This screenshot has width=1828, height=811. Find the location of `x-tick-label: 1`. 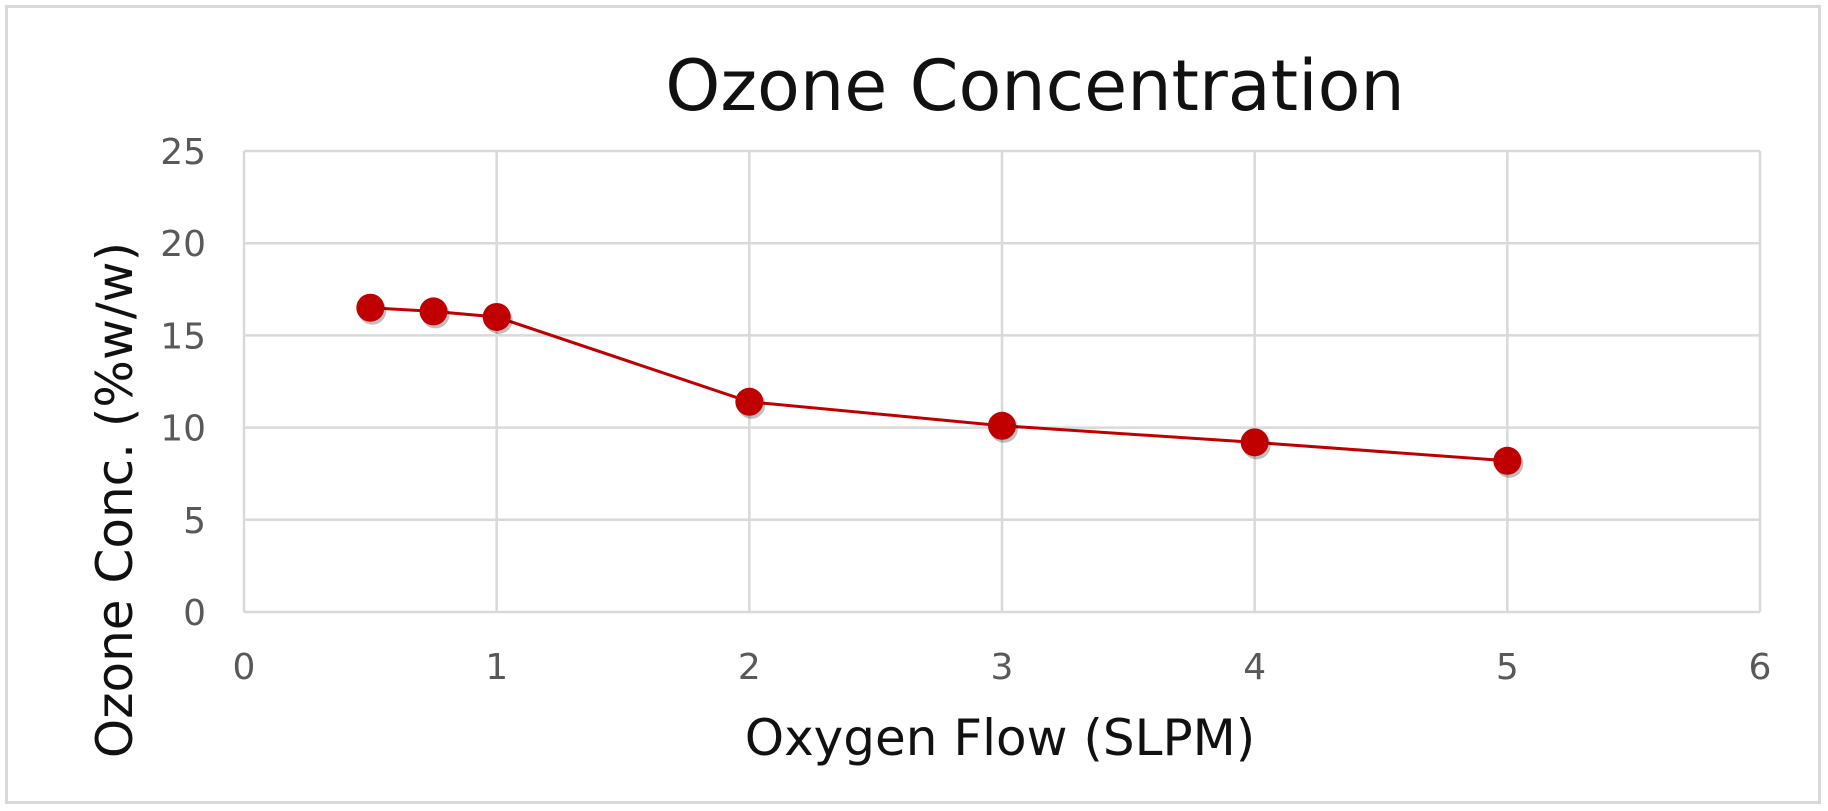

x-tick-label: 1 is located at coordinates (496, 667).